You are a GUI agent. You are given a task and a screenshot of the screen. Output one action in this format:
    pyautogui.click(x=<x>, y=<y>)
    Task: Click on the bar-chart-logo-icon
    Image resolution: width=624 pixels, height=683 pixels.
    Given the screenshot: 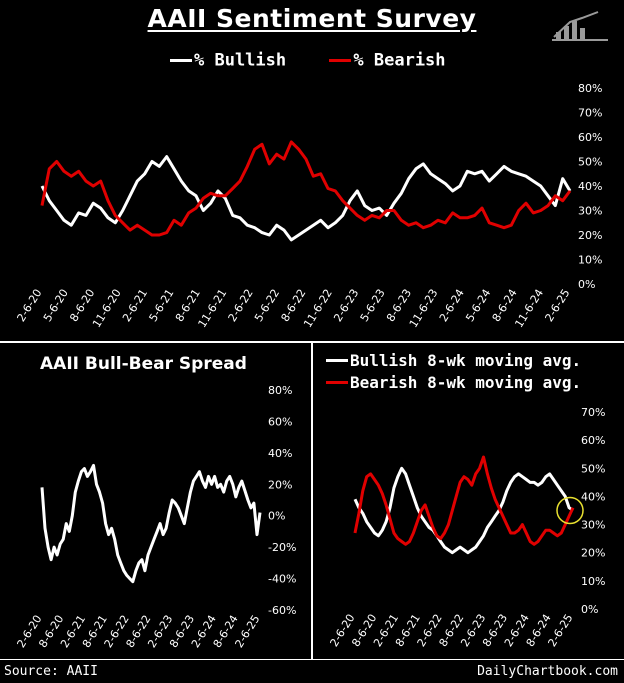 What is the action you would take?
    pyautogui.click(x=580, y=26)
    